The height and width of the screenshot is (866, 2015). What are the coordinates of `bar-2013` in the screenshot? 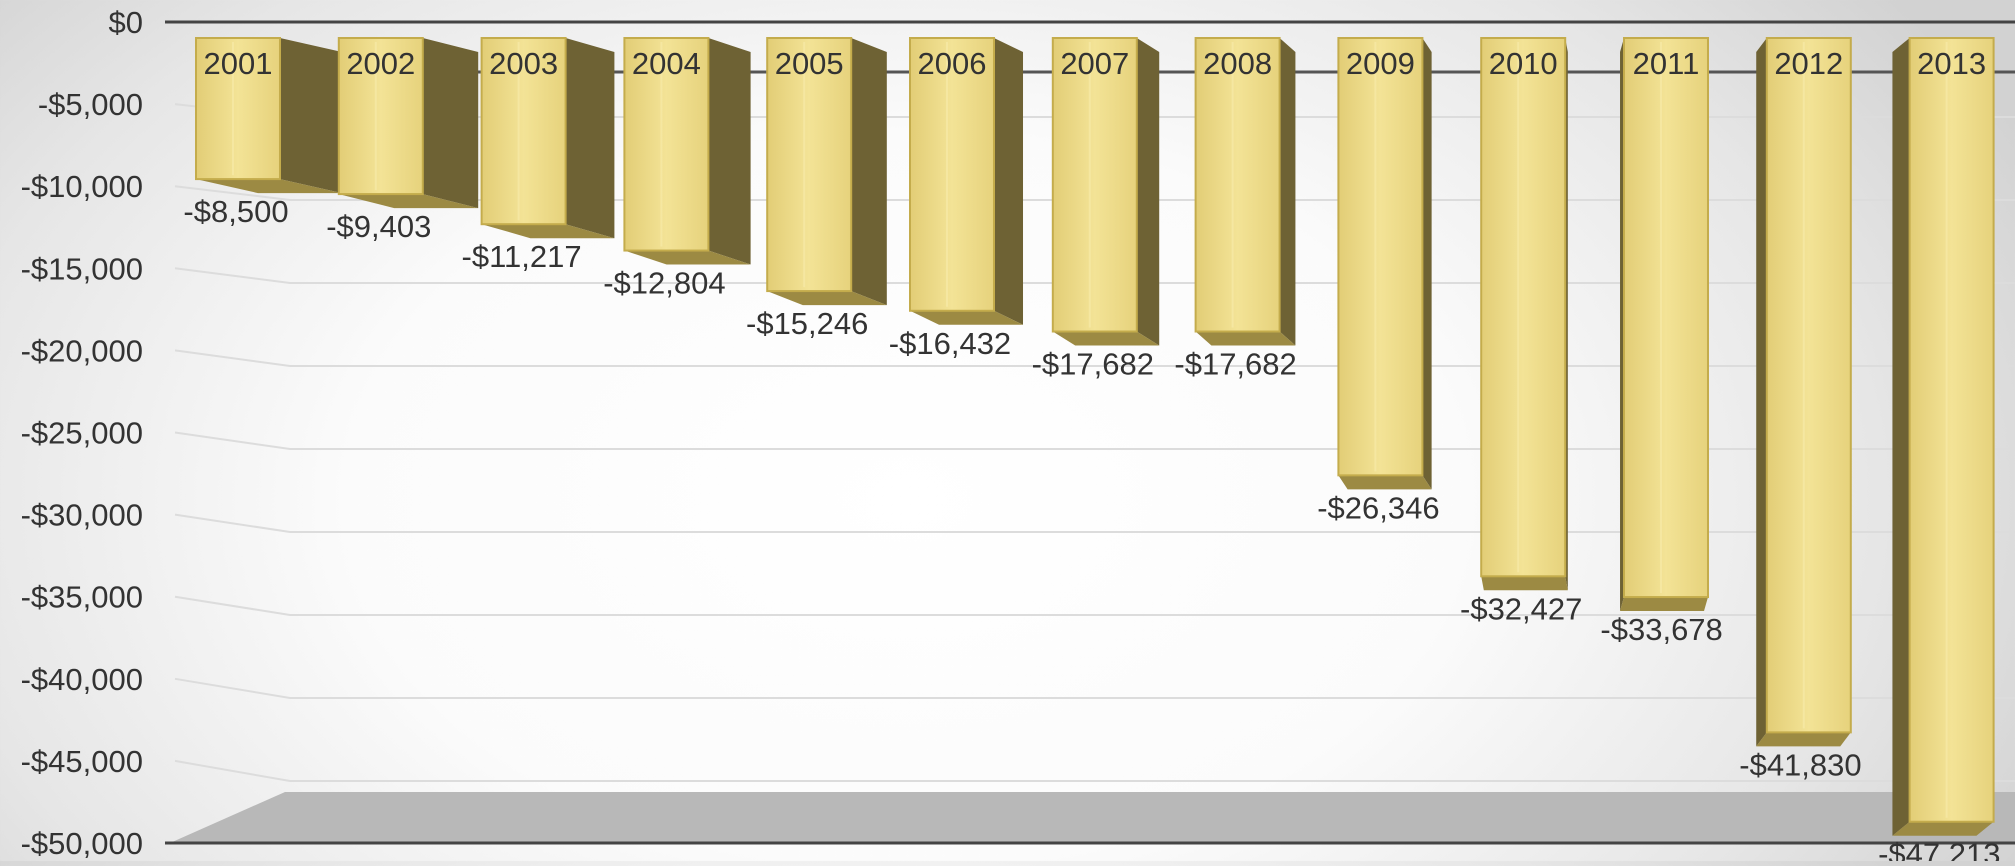 It's located at (1942, 437).